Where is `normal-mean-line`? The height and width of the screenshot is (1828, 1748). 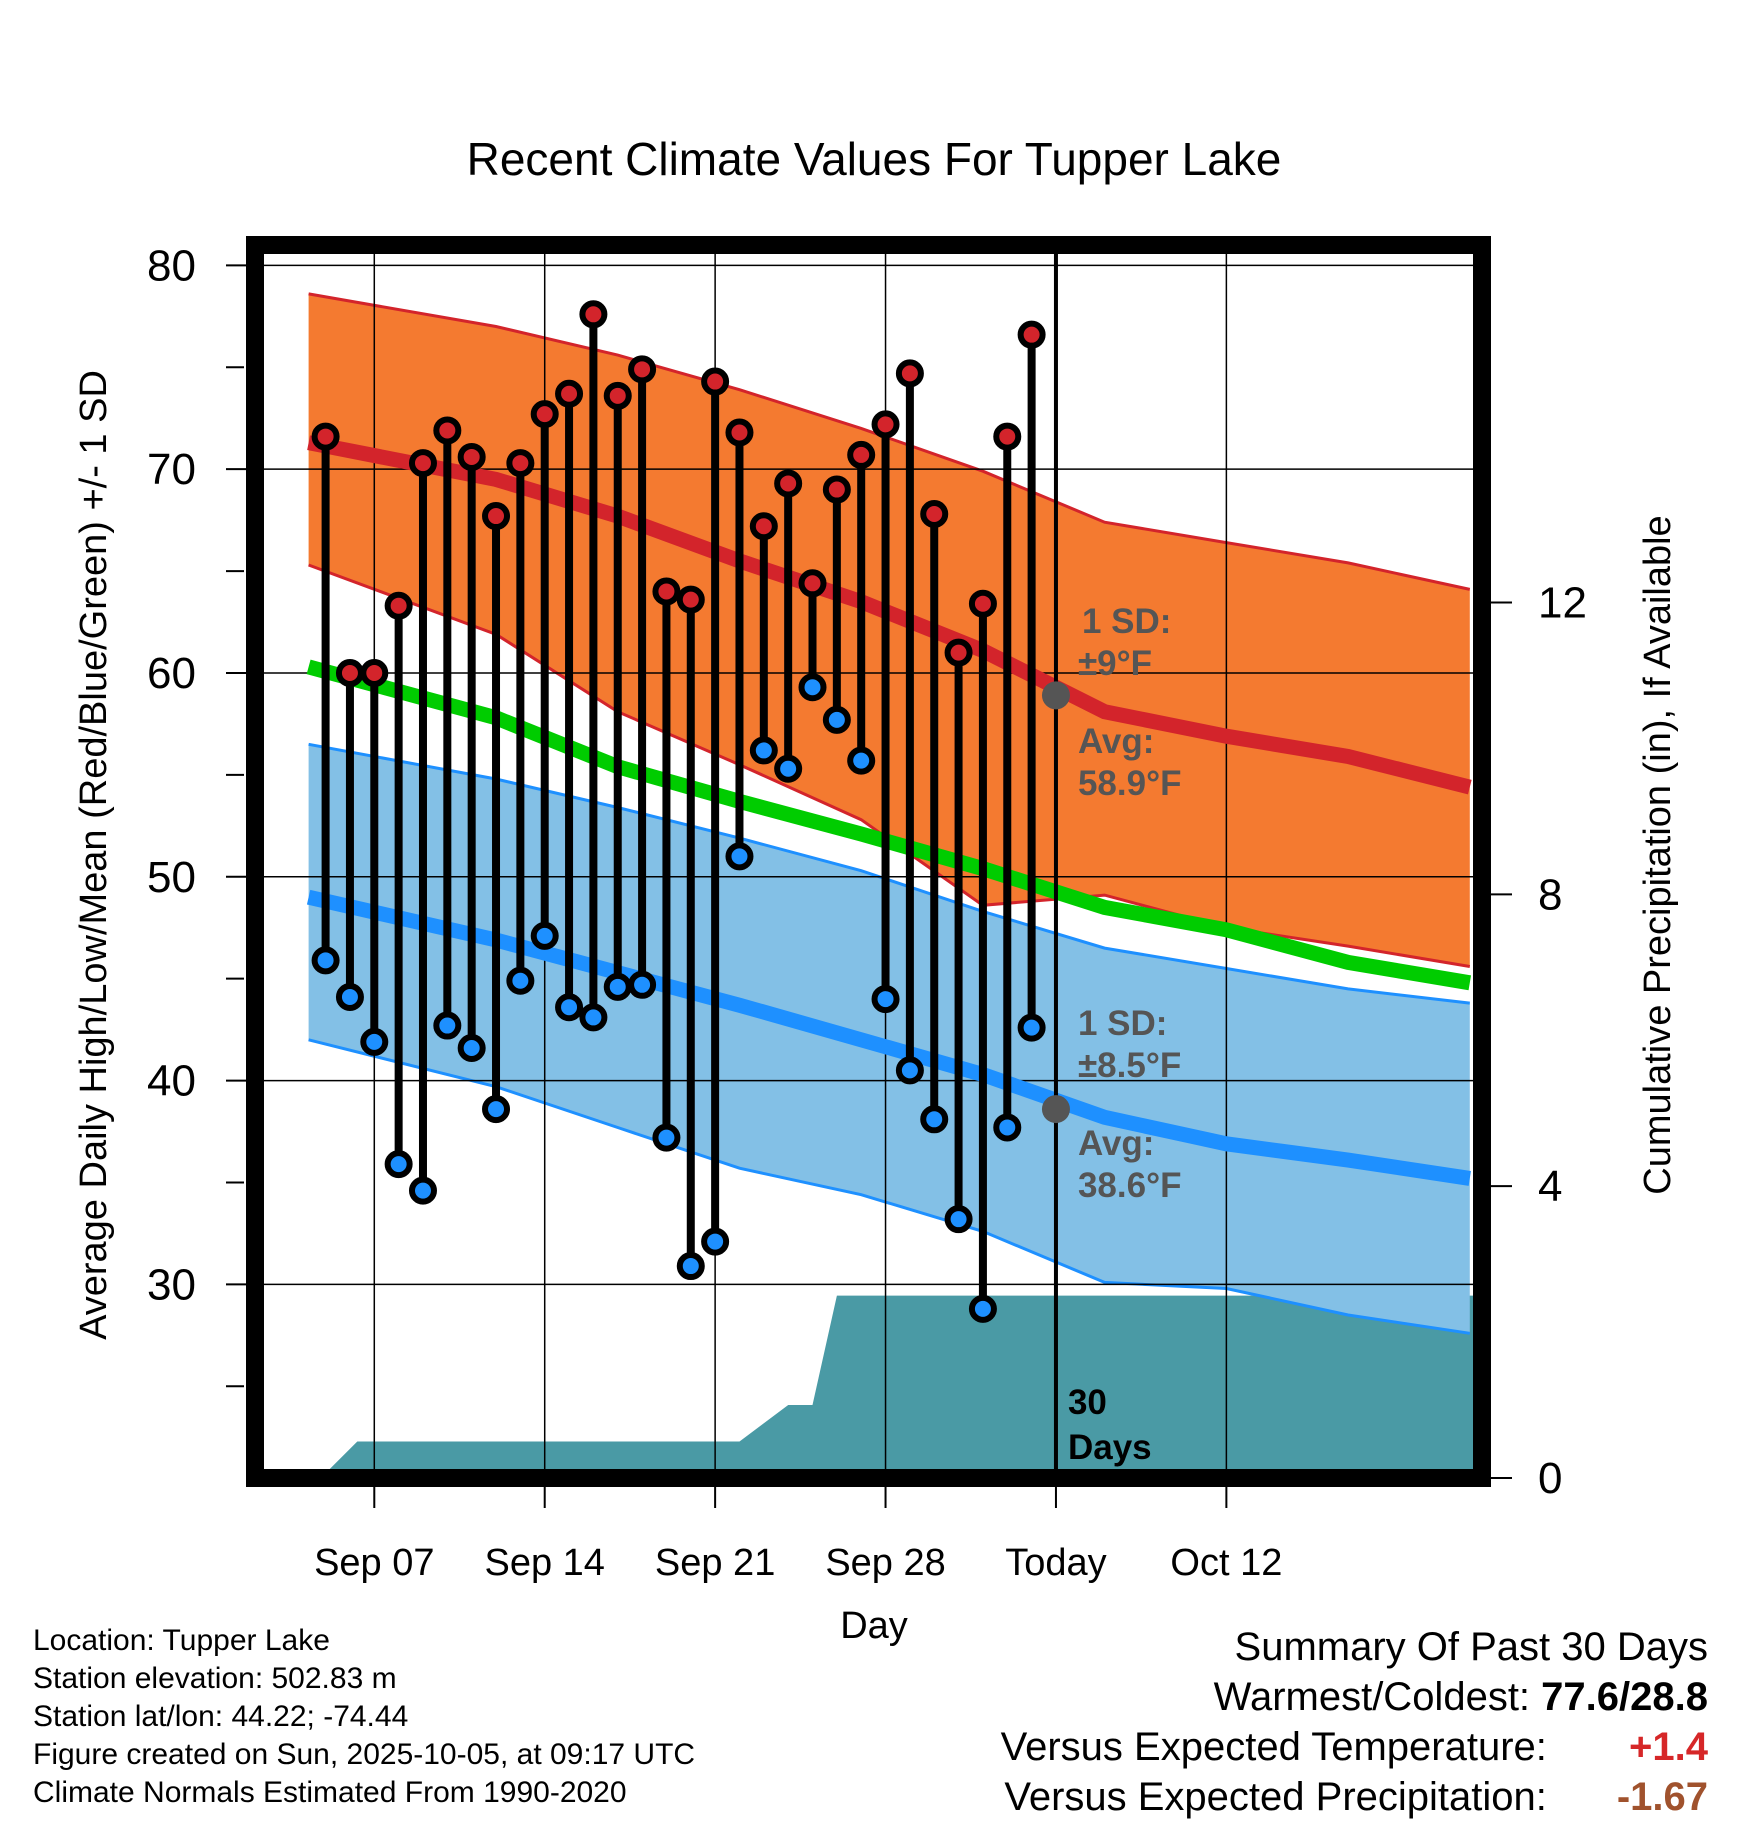
normal-mean-line is located at coordinates (889, 825).